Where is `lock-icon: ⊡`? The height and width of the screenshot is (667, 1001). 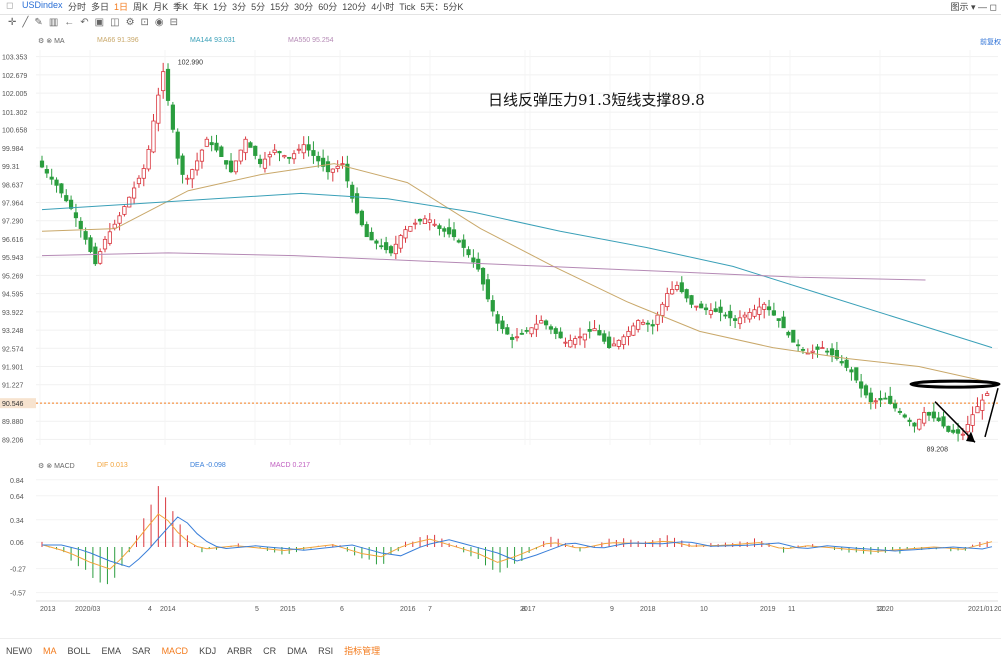 lock-icon: ⊡ is located at coordinates (147, 22).